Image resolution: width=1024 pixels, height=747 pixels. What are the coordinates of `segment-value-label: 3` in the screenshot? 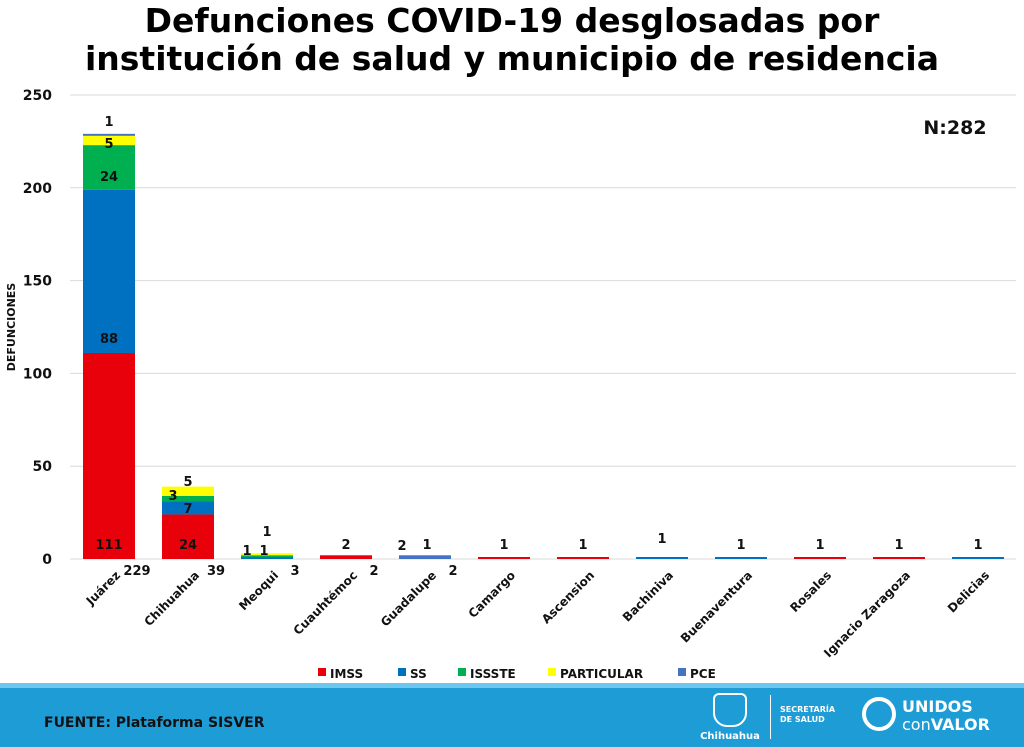 It's located at (172, 496).